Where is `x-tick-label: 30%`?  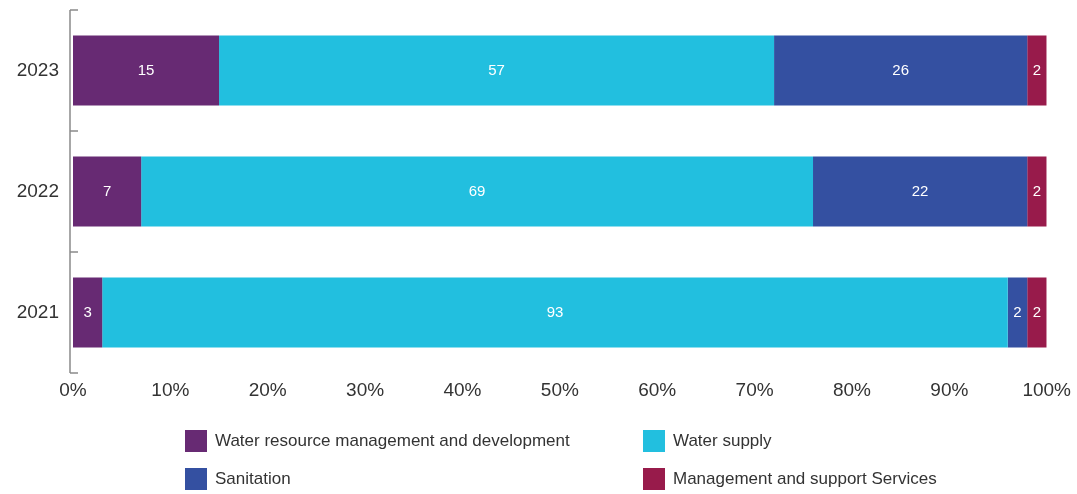
x-tick-label: 30% is located at coordinates (365, 389).